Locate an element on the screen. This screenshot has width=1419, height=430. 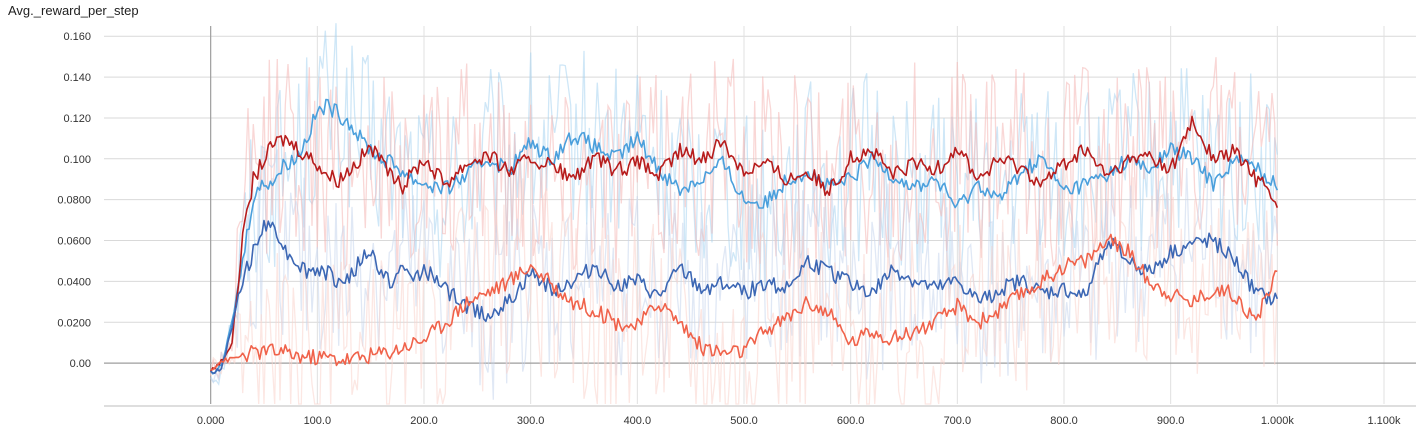
x-tick-label: 600.0 is located at coordinates (851, 421).